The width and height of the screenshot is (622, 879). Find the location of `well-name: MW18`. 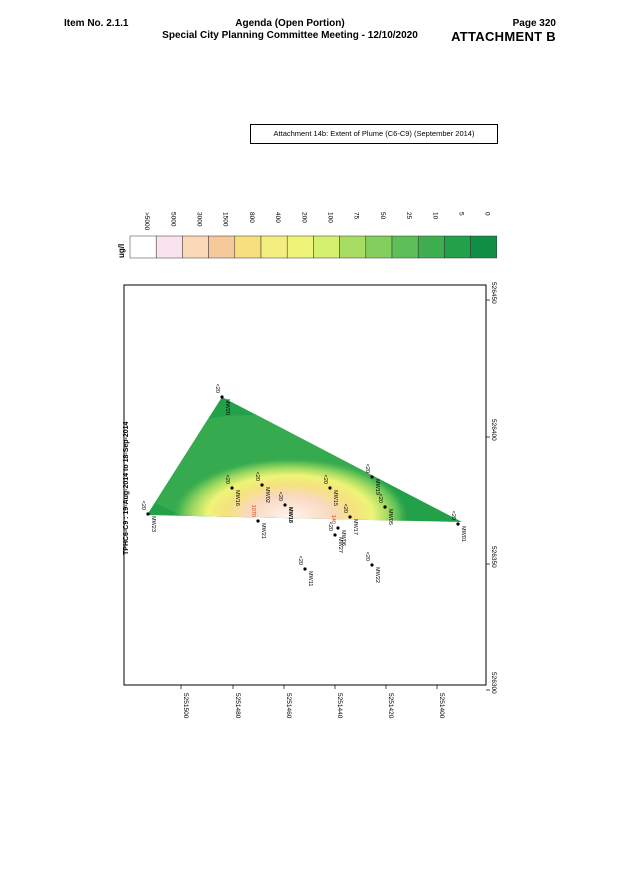

well-name: MW18 is located at coordinates (290, 515).